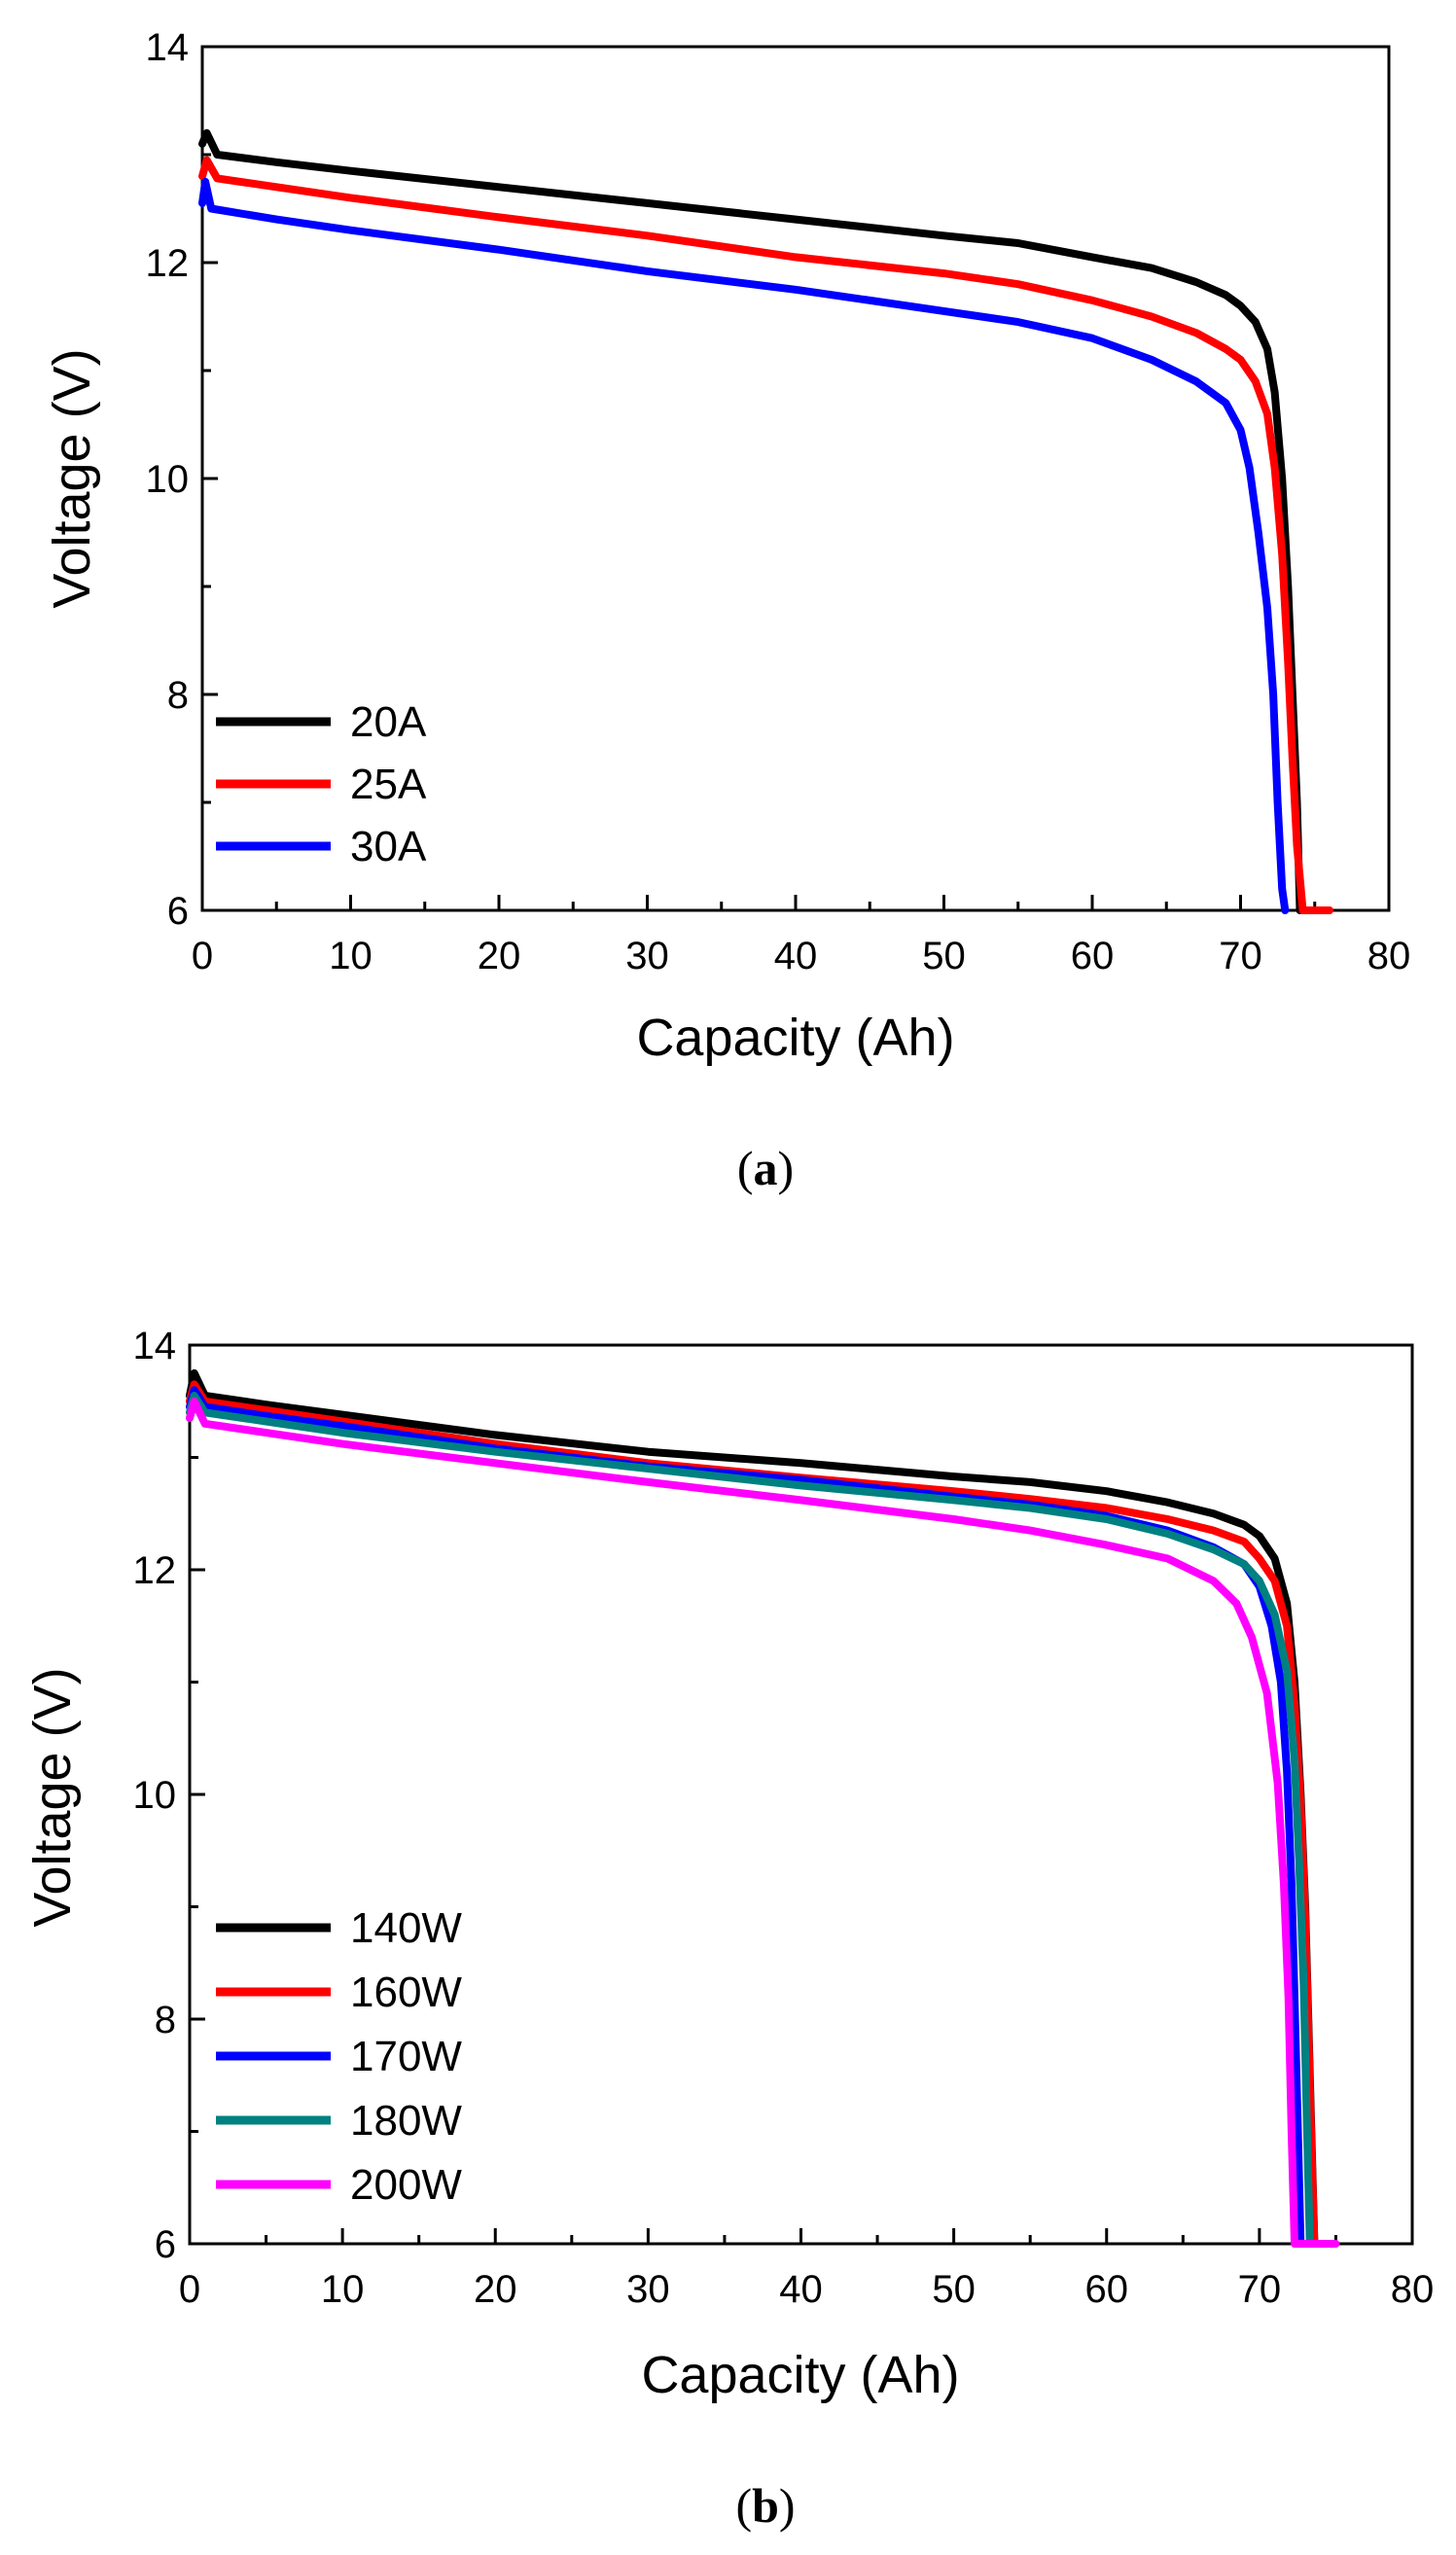  Describe the element at coordinates (388, 847) in the screenshot. I see `legend-label: 30A` at that location.